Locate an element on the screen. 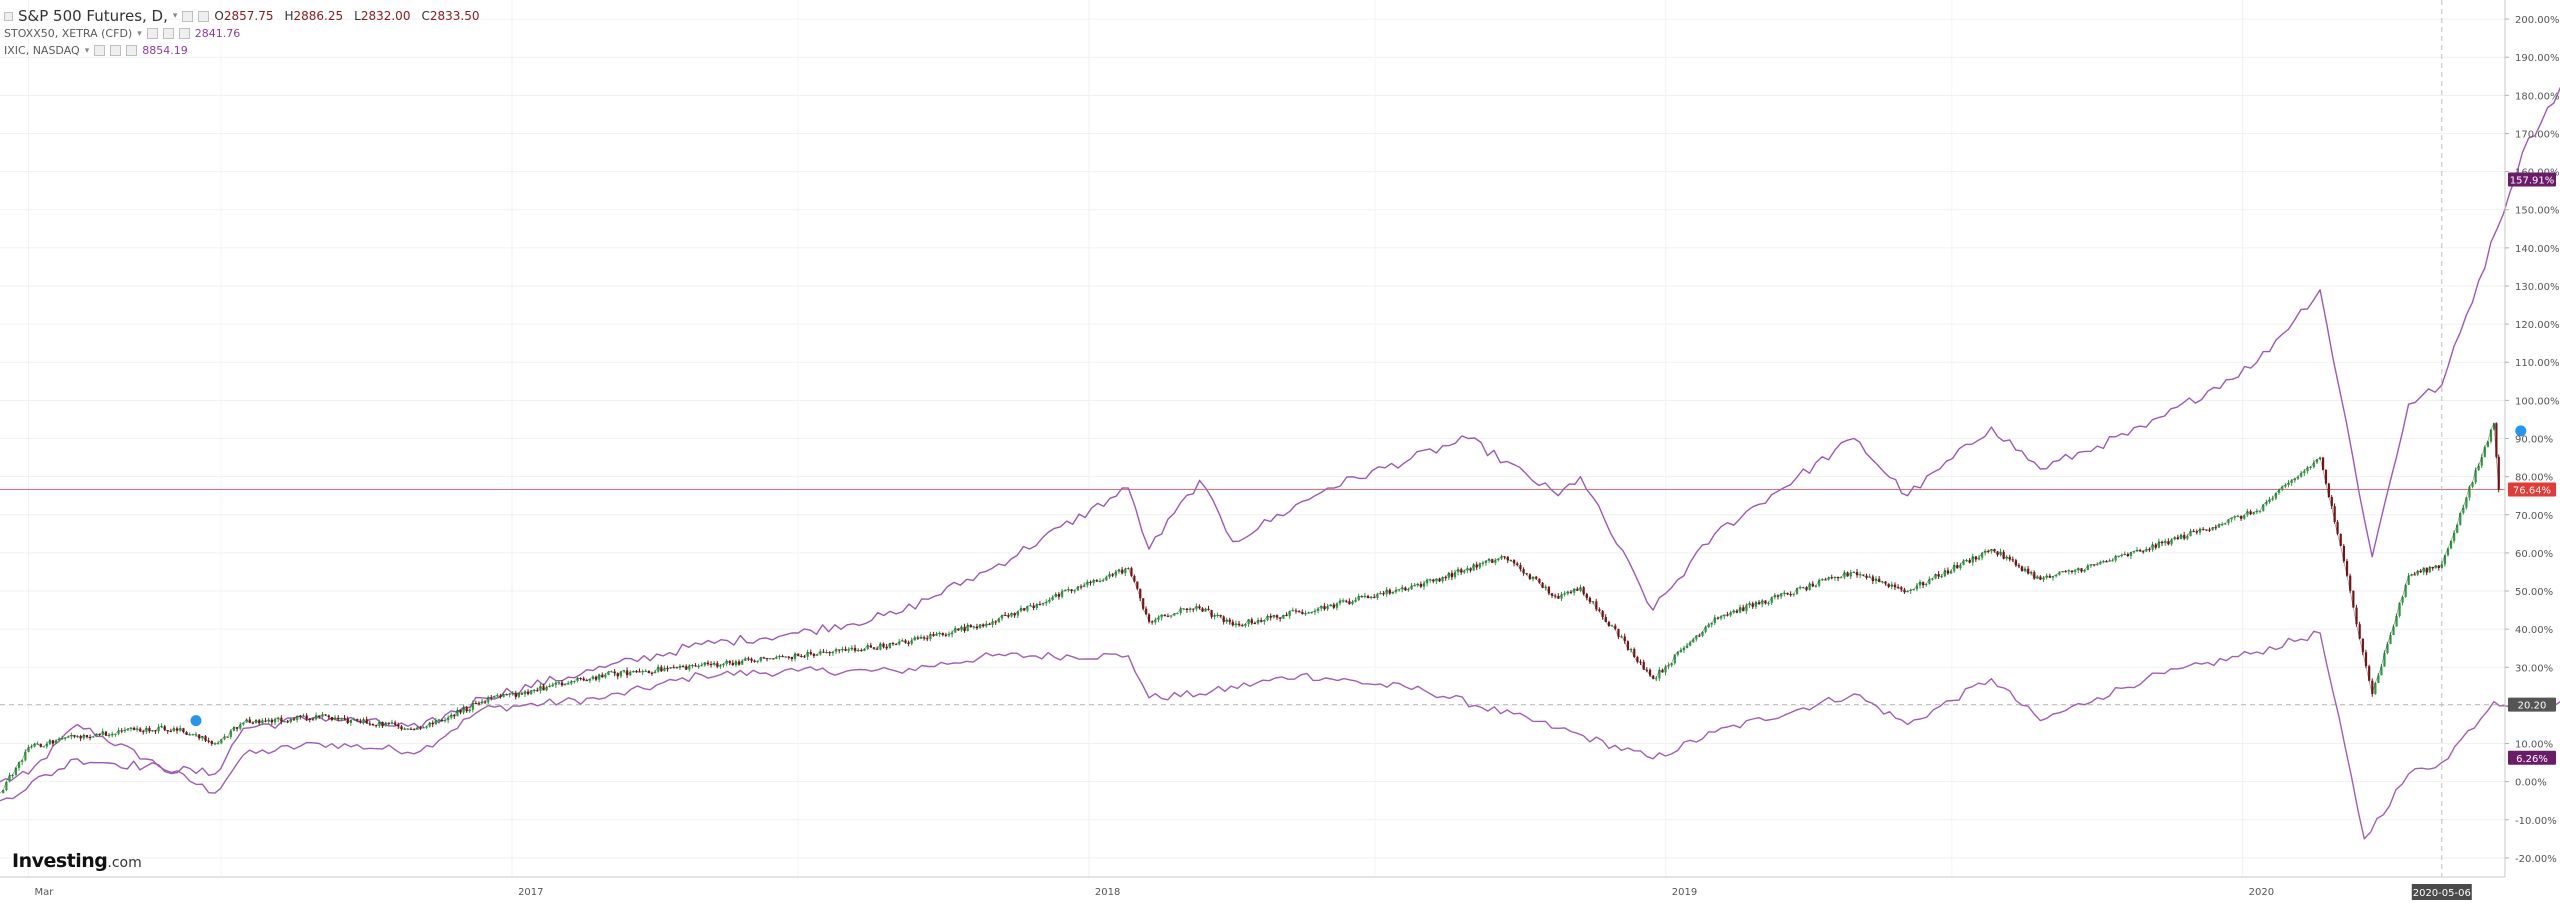 The width and height of the screenshot is (2560, 907). ohlc-high: H2886.25 is located at coordinates (314, 16).